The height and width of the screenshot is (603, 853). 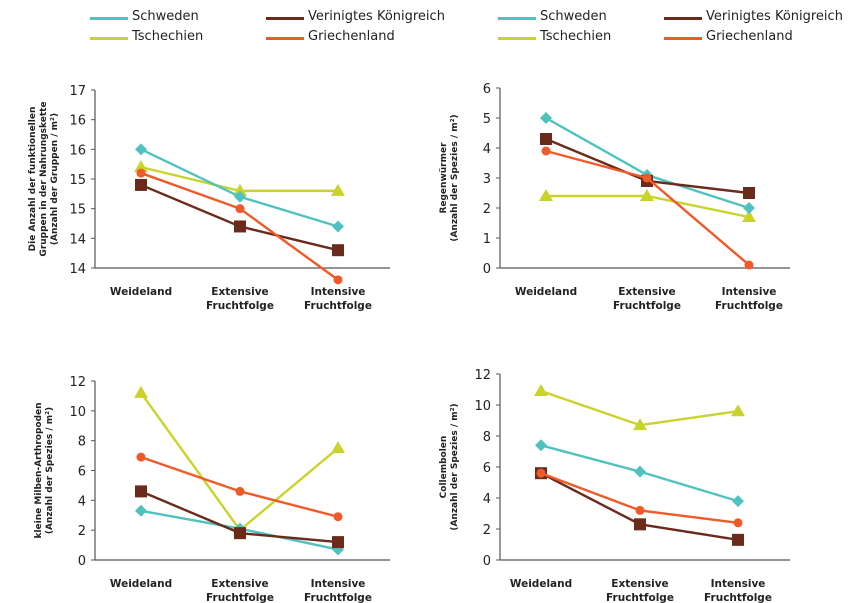 What do you see at coordinates (77, 91) in the screenshot?
I see `y-tick-label: 17` at bounding box center [77, 91].